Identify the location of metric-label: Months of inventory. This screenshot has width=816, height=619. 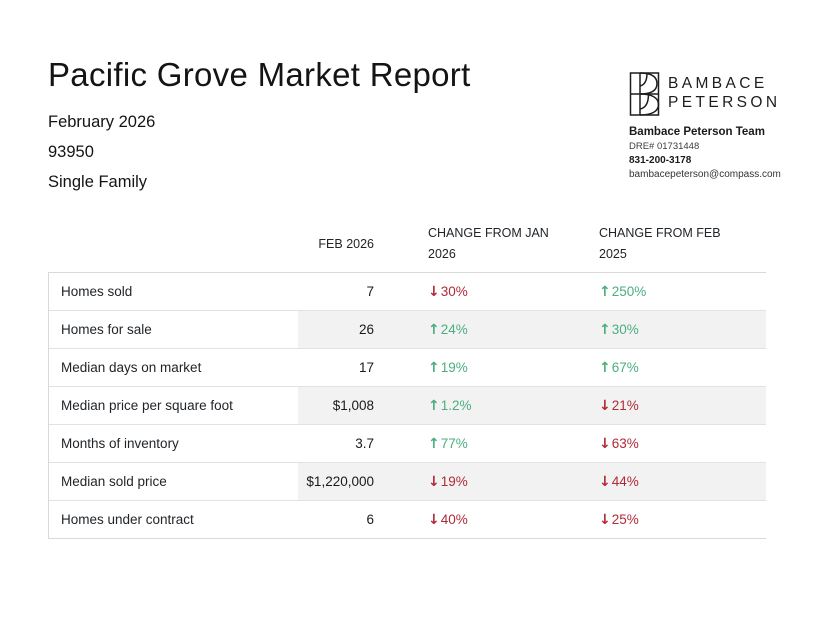
(120, 443).